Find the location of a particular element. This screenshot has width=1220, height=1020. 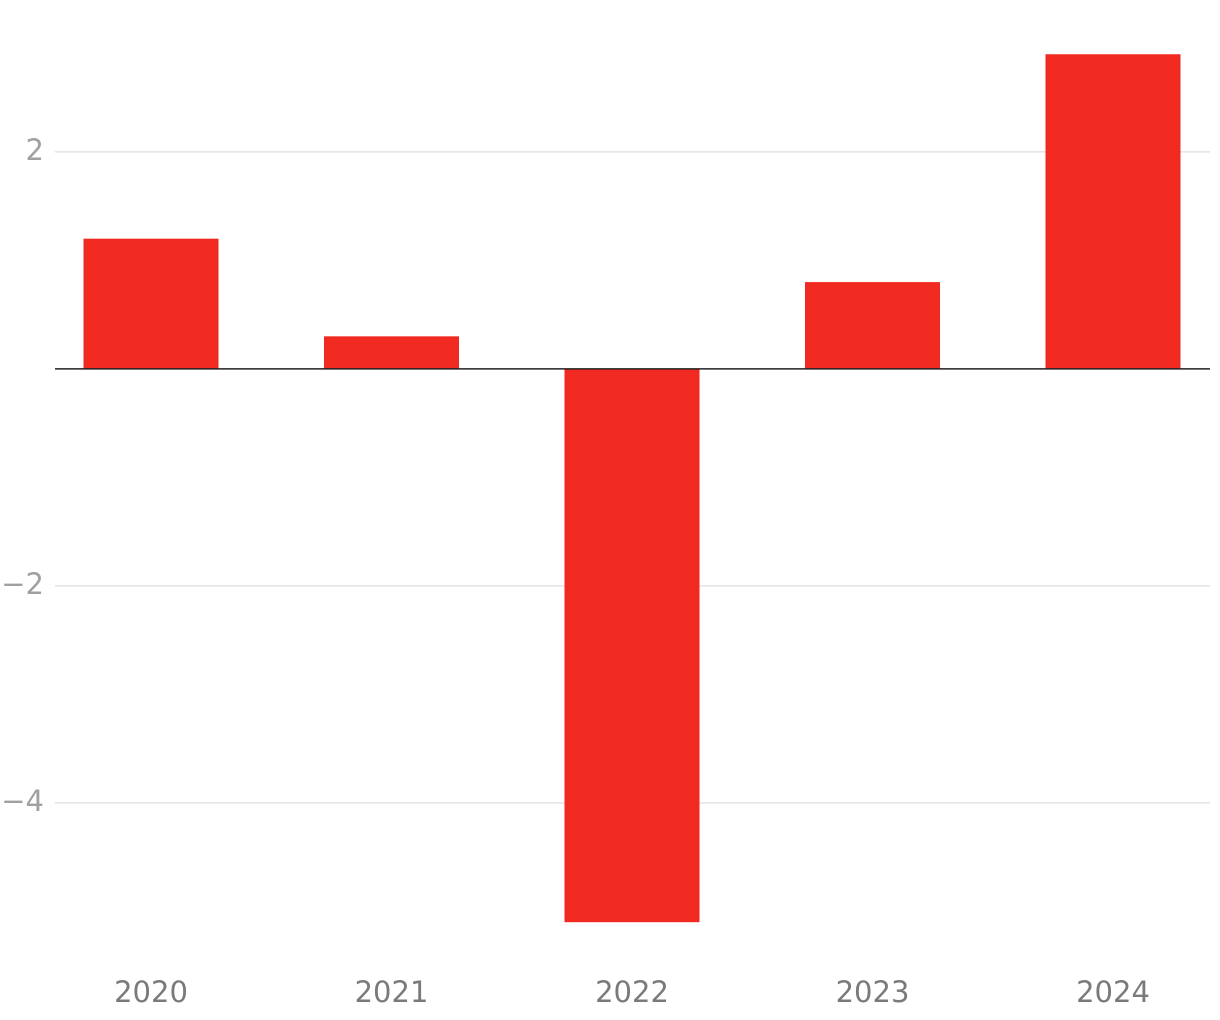

x-tick-label: 2023 is located at coordinates (873, 992).